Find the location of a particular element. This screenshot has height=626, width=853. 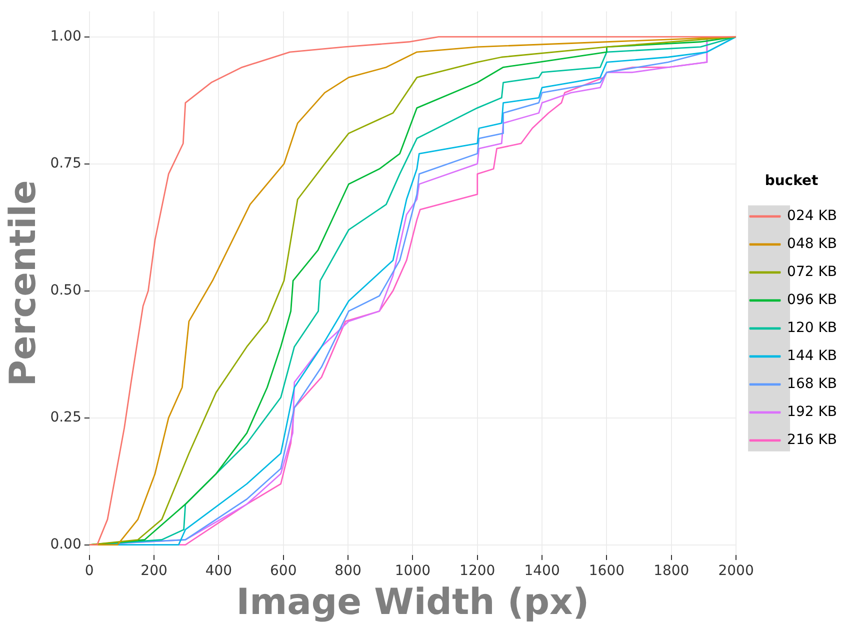

y-tick-label: 0.75 is located at coordinates (66, 163).